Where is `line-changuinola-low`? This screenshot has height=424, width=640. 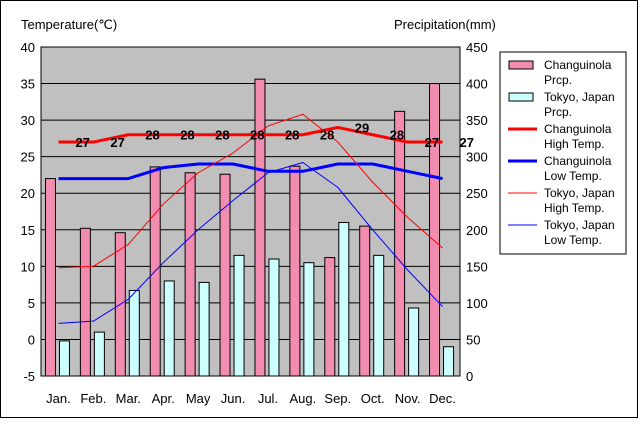
line-changuinola-low is located at coordinates (250, 171).